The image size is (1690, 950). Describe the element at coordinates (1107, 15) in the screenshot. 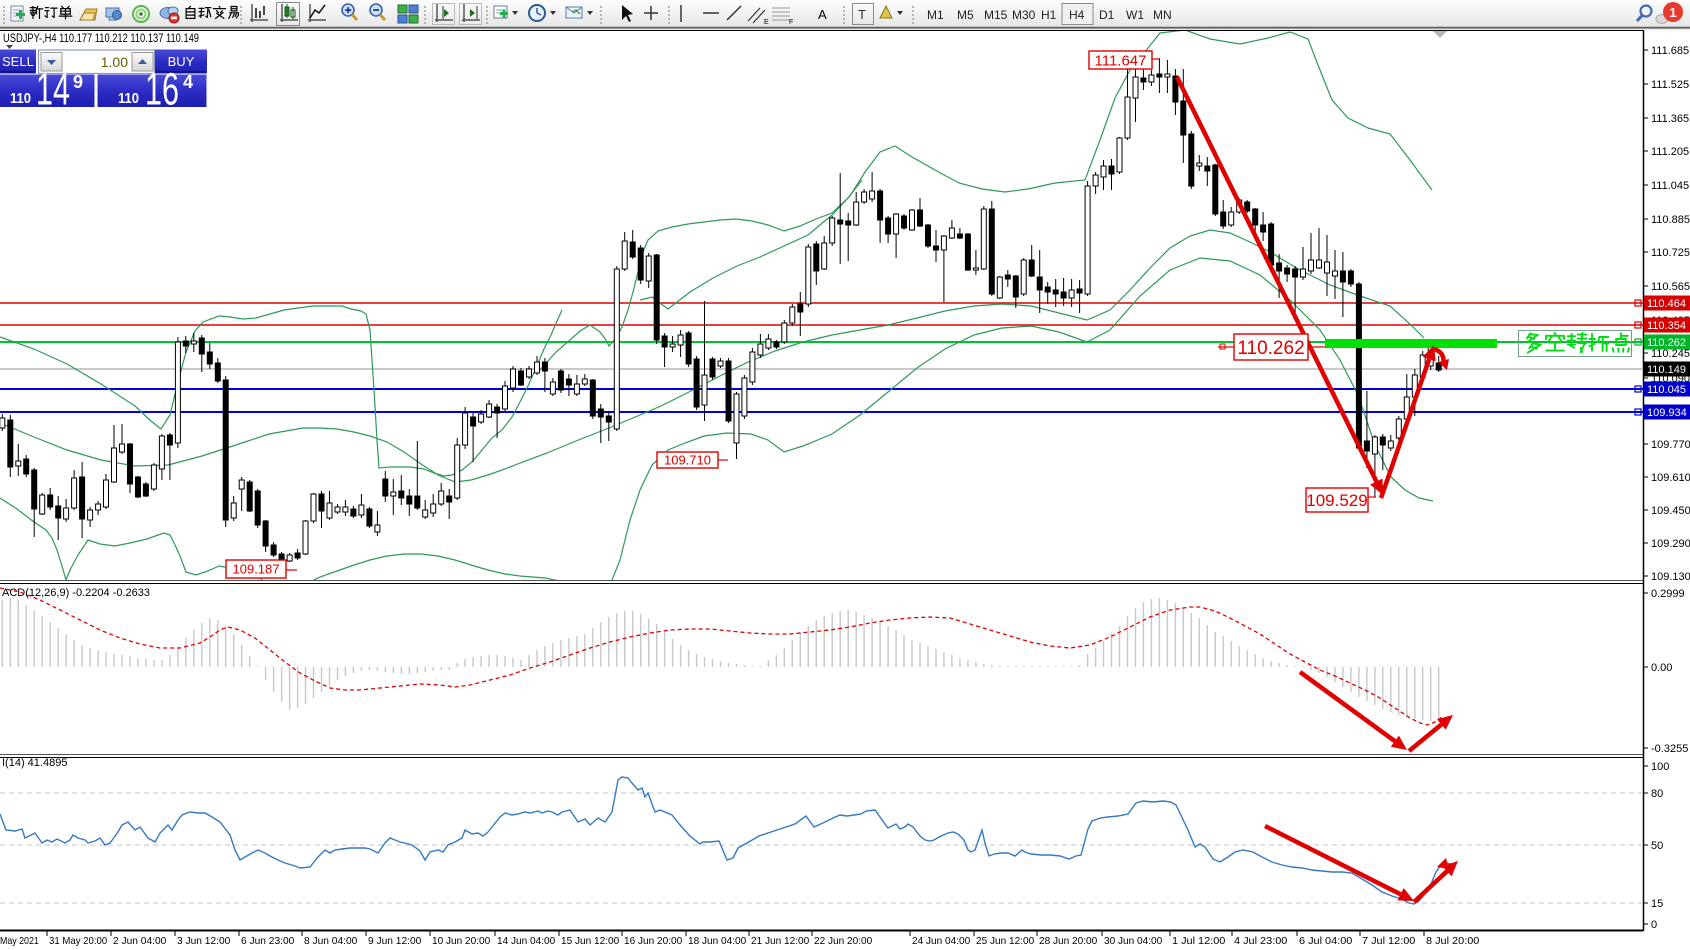

I see `svg-text: D1` at that location.